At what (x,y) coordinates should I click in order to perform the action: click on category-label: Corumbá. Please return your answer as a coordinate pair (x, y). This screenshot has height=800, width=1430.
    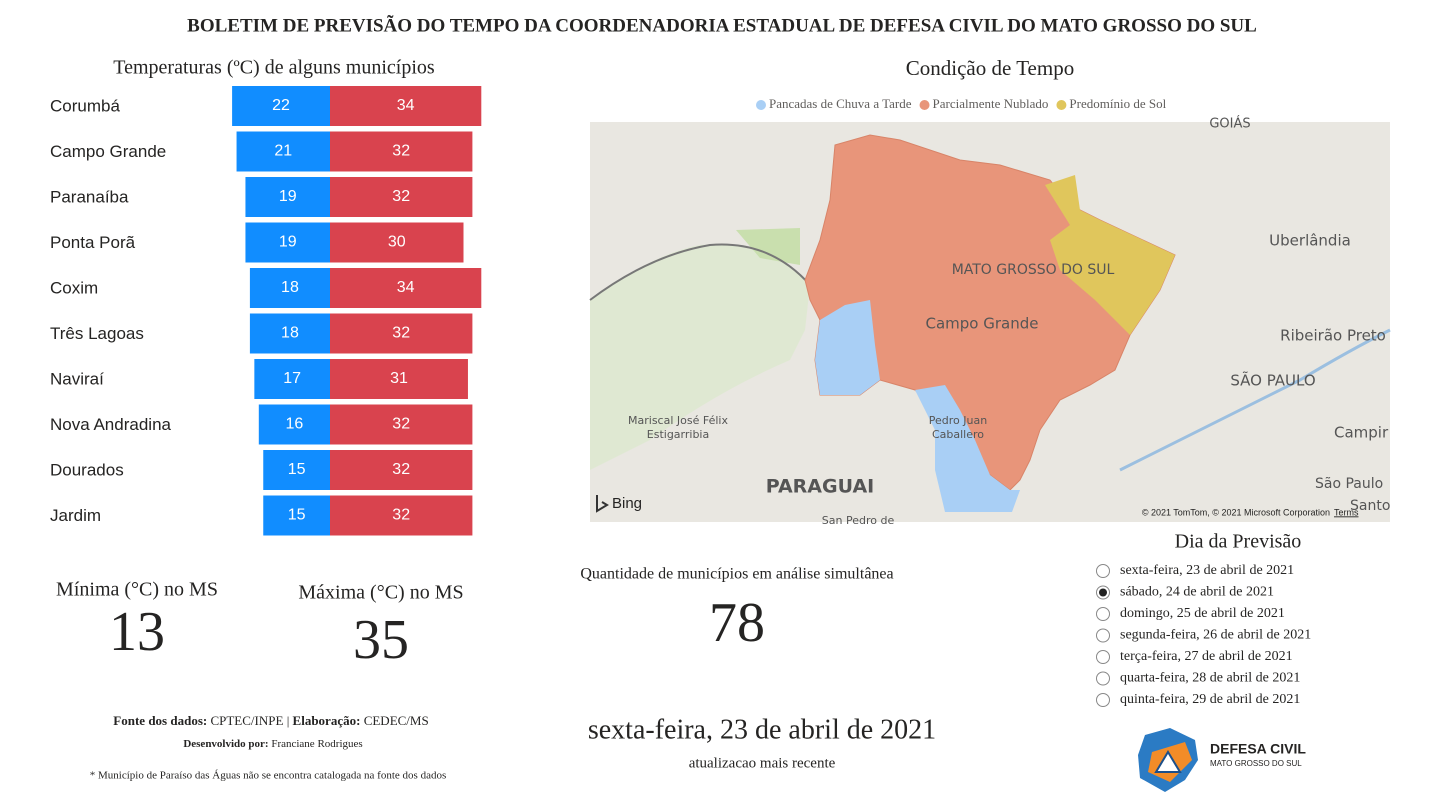
    Looking at the image, I should click on (85, 105).